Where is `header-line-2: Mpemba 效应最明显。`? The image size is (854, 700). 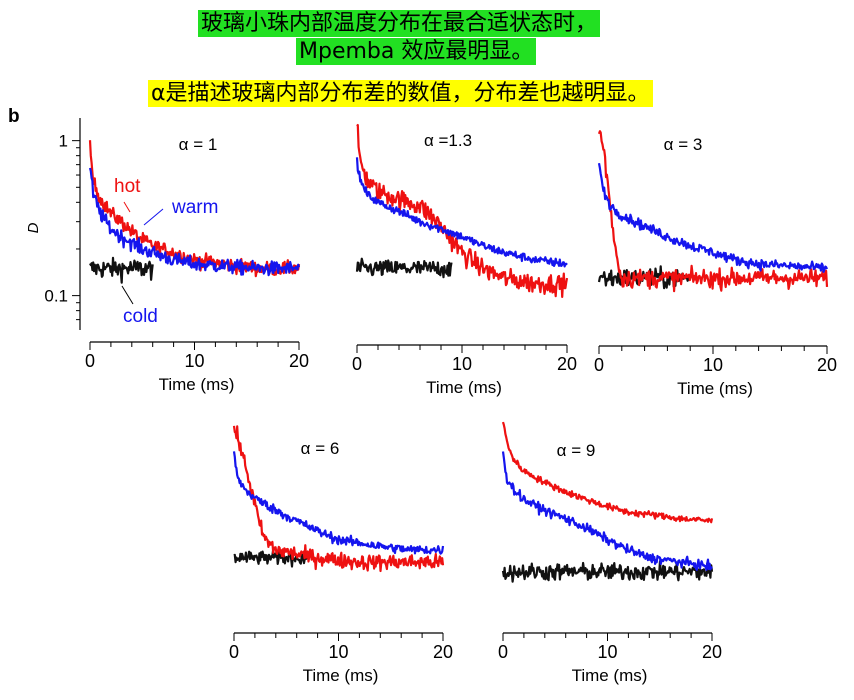
header-line-2: Mpemba 效应最明显。 is located at coordinates (416, 51).